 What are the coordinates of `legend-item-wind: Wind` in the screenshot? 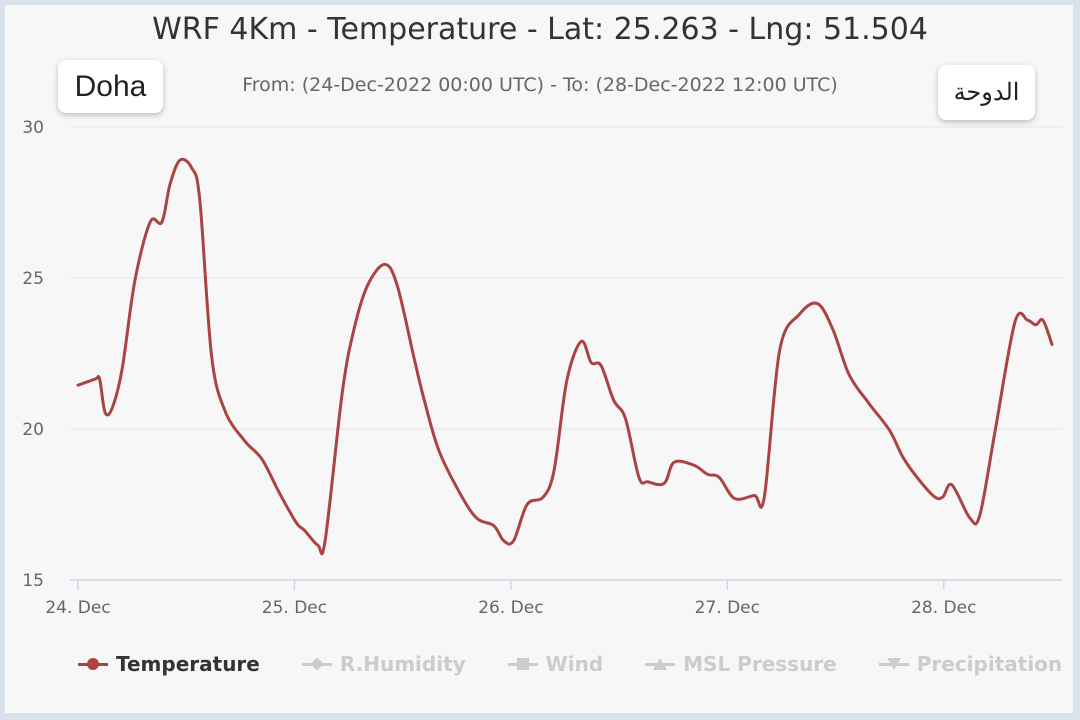 It's located at (555, 664).